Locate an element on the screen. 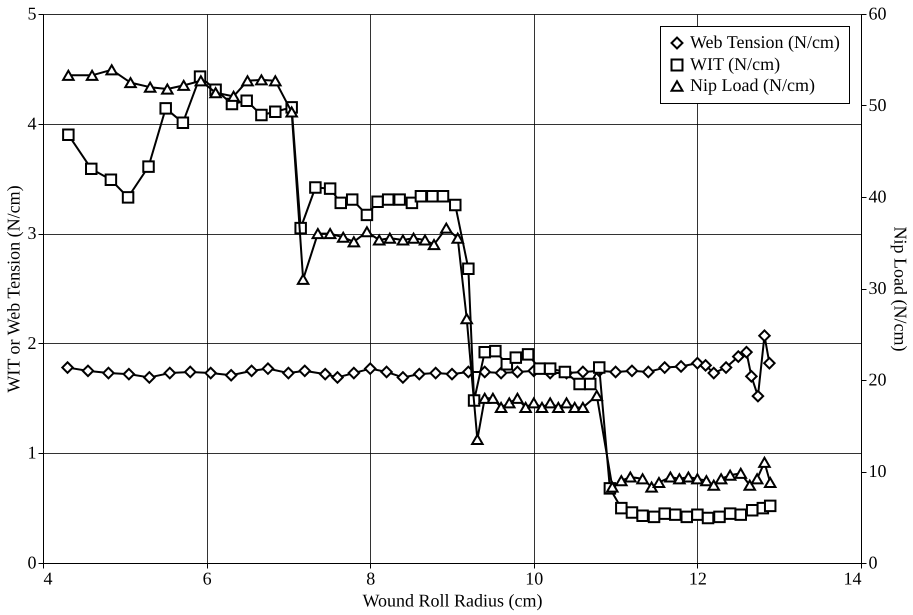 This screenshot has height=615, width=913. x-axis-title: Wound Roll Radius (cm) is located at coordinates (452, 600).